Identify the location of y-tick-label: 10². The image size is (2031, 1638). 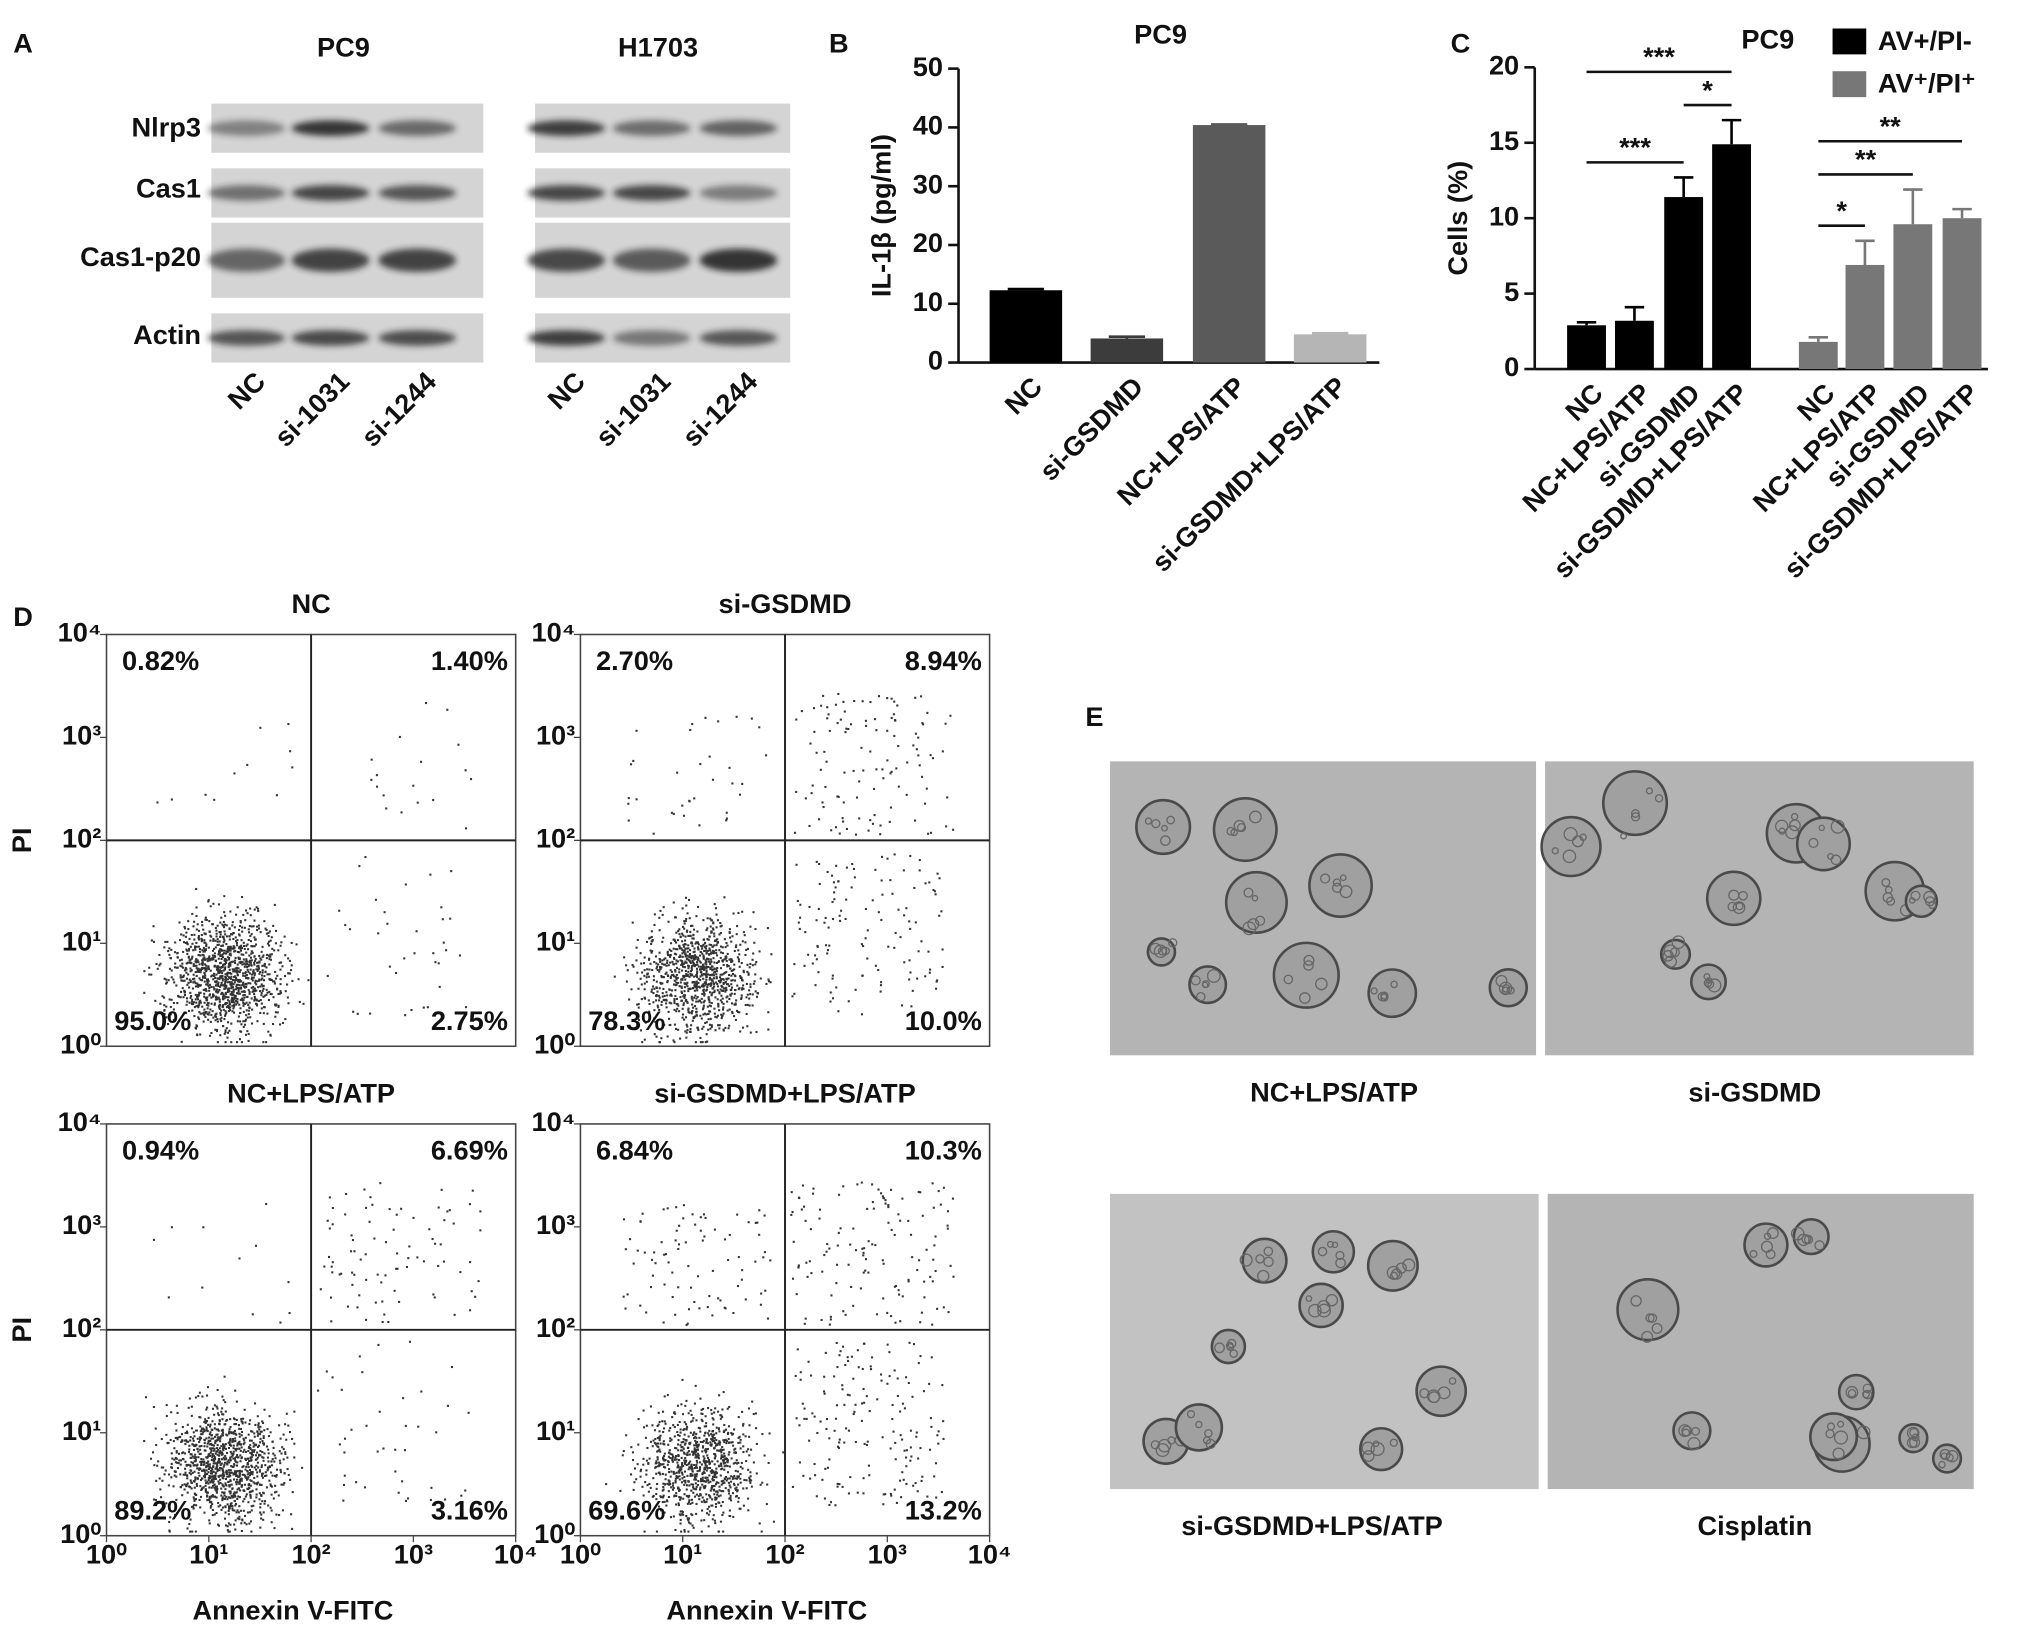
(555, 838).